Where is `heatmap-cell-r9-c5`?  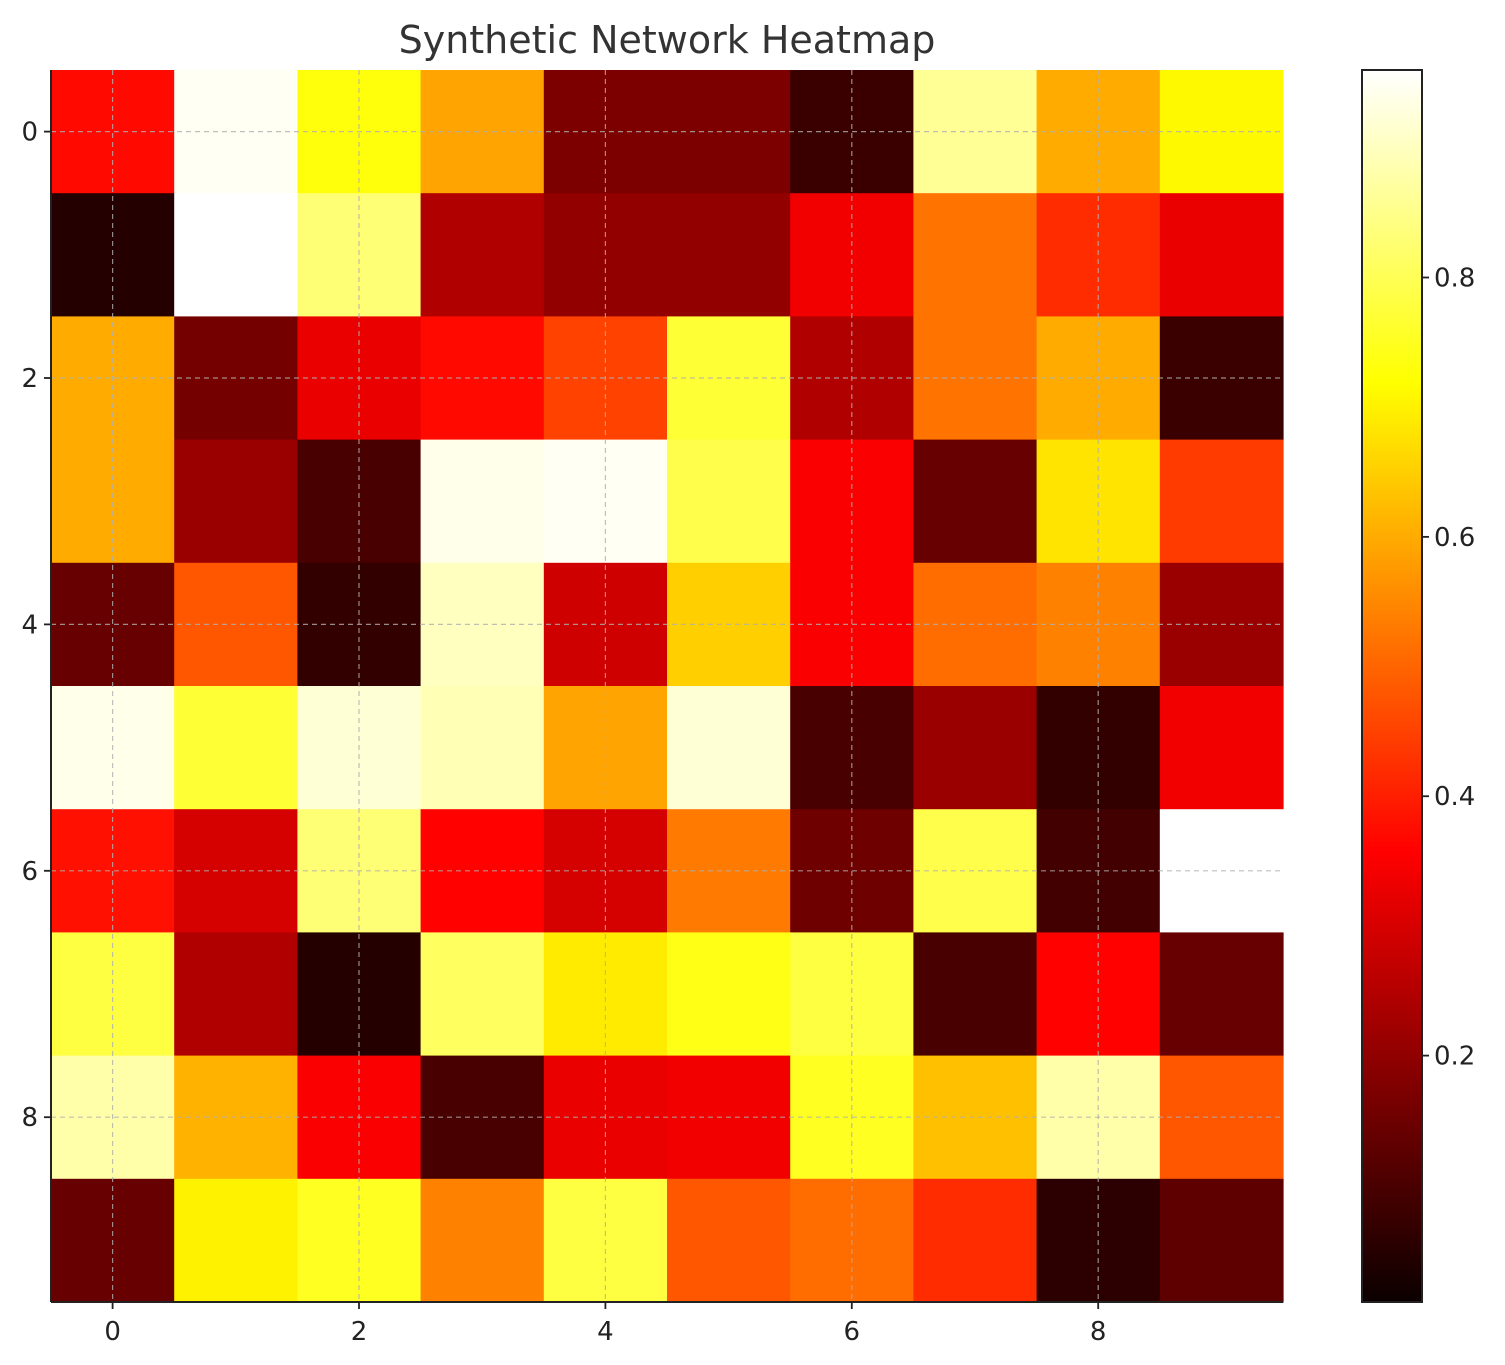 heatmap-cell-r9-c5 is located at coordinates (729, 1240).